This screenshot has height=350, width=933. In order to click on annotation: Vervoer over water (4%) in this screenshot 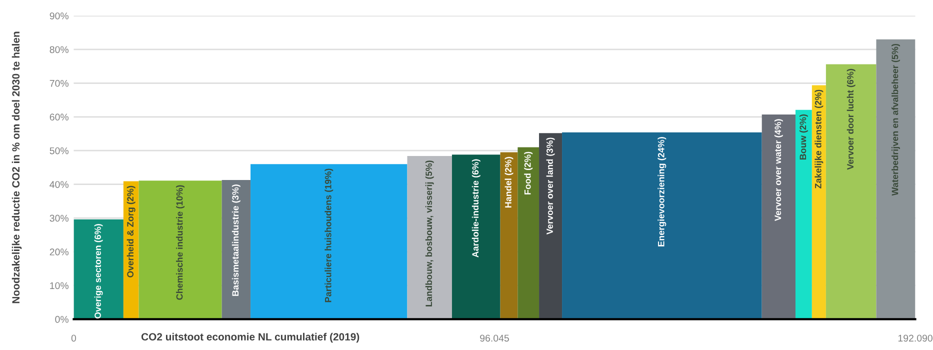, I will do `click(778, 170)`.